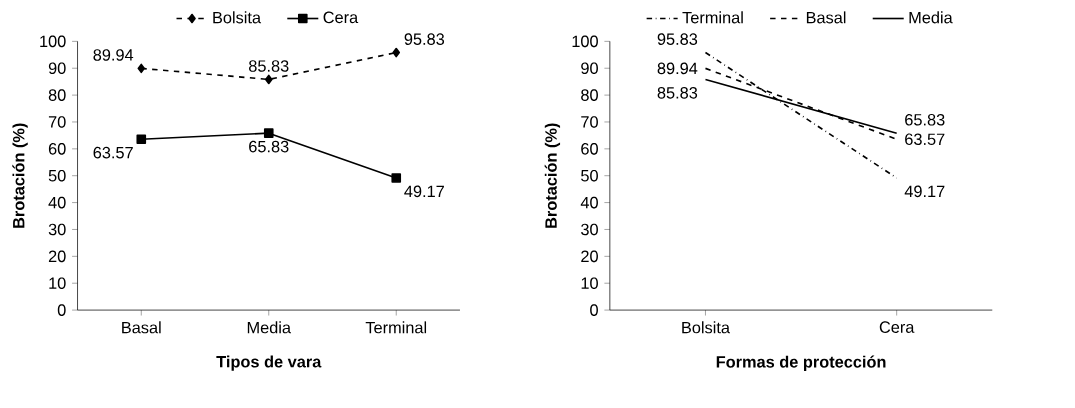 Image resolution: width=1075 pixels, height=408 pixels. Describe the element at coordinates (269, 363) in the screenshot. I see `x-axis-title: Tipos de vara` at that location.